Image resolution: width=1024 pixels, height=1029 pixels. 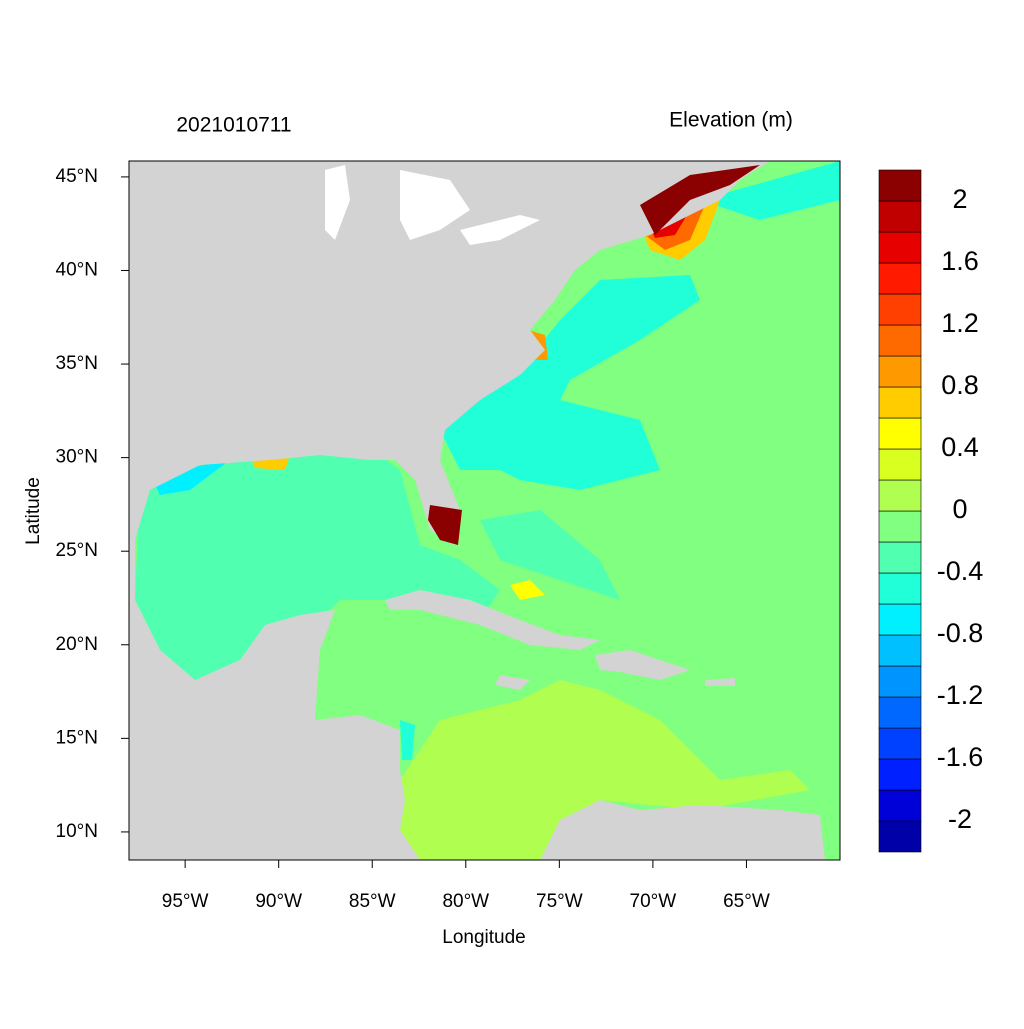 I want to click on colorbar-tick-label: 0, so click(x=959, y=509).